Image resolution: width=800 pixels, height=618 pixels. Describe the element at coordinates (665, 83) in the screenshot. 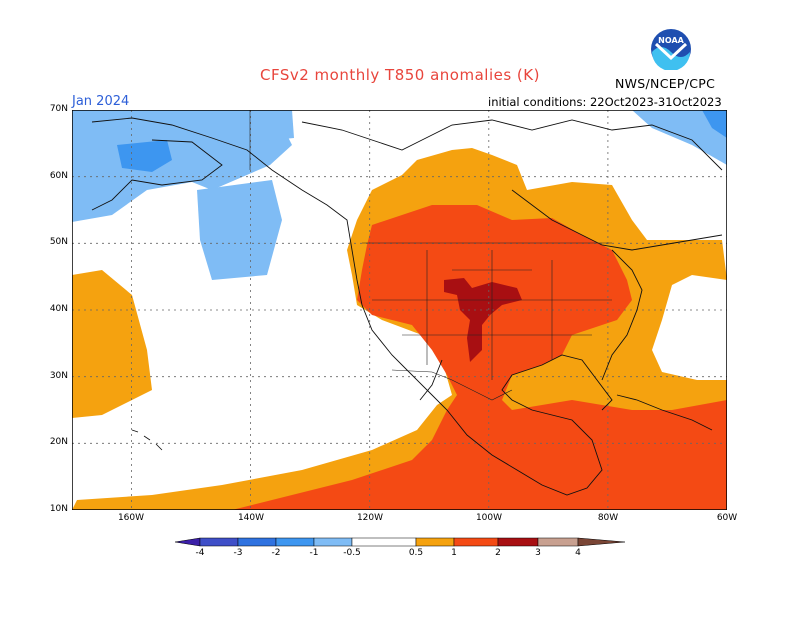

I see `agency-label: NWS/NCEP/CPC` at that location.